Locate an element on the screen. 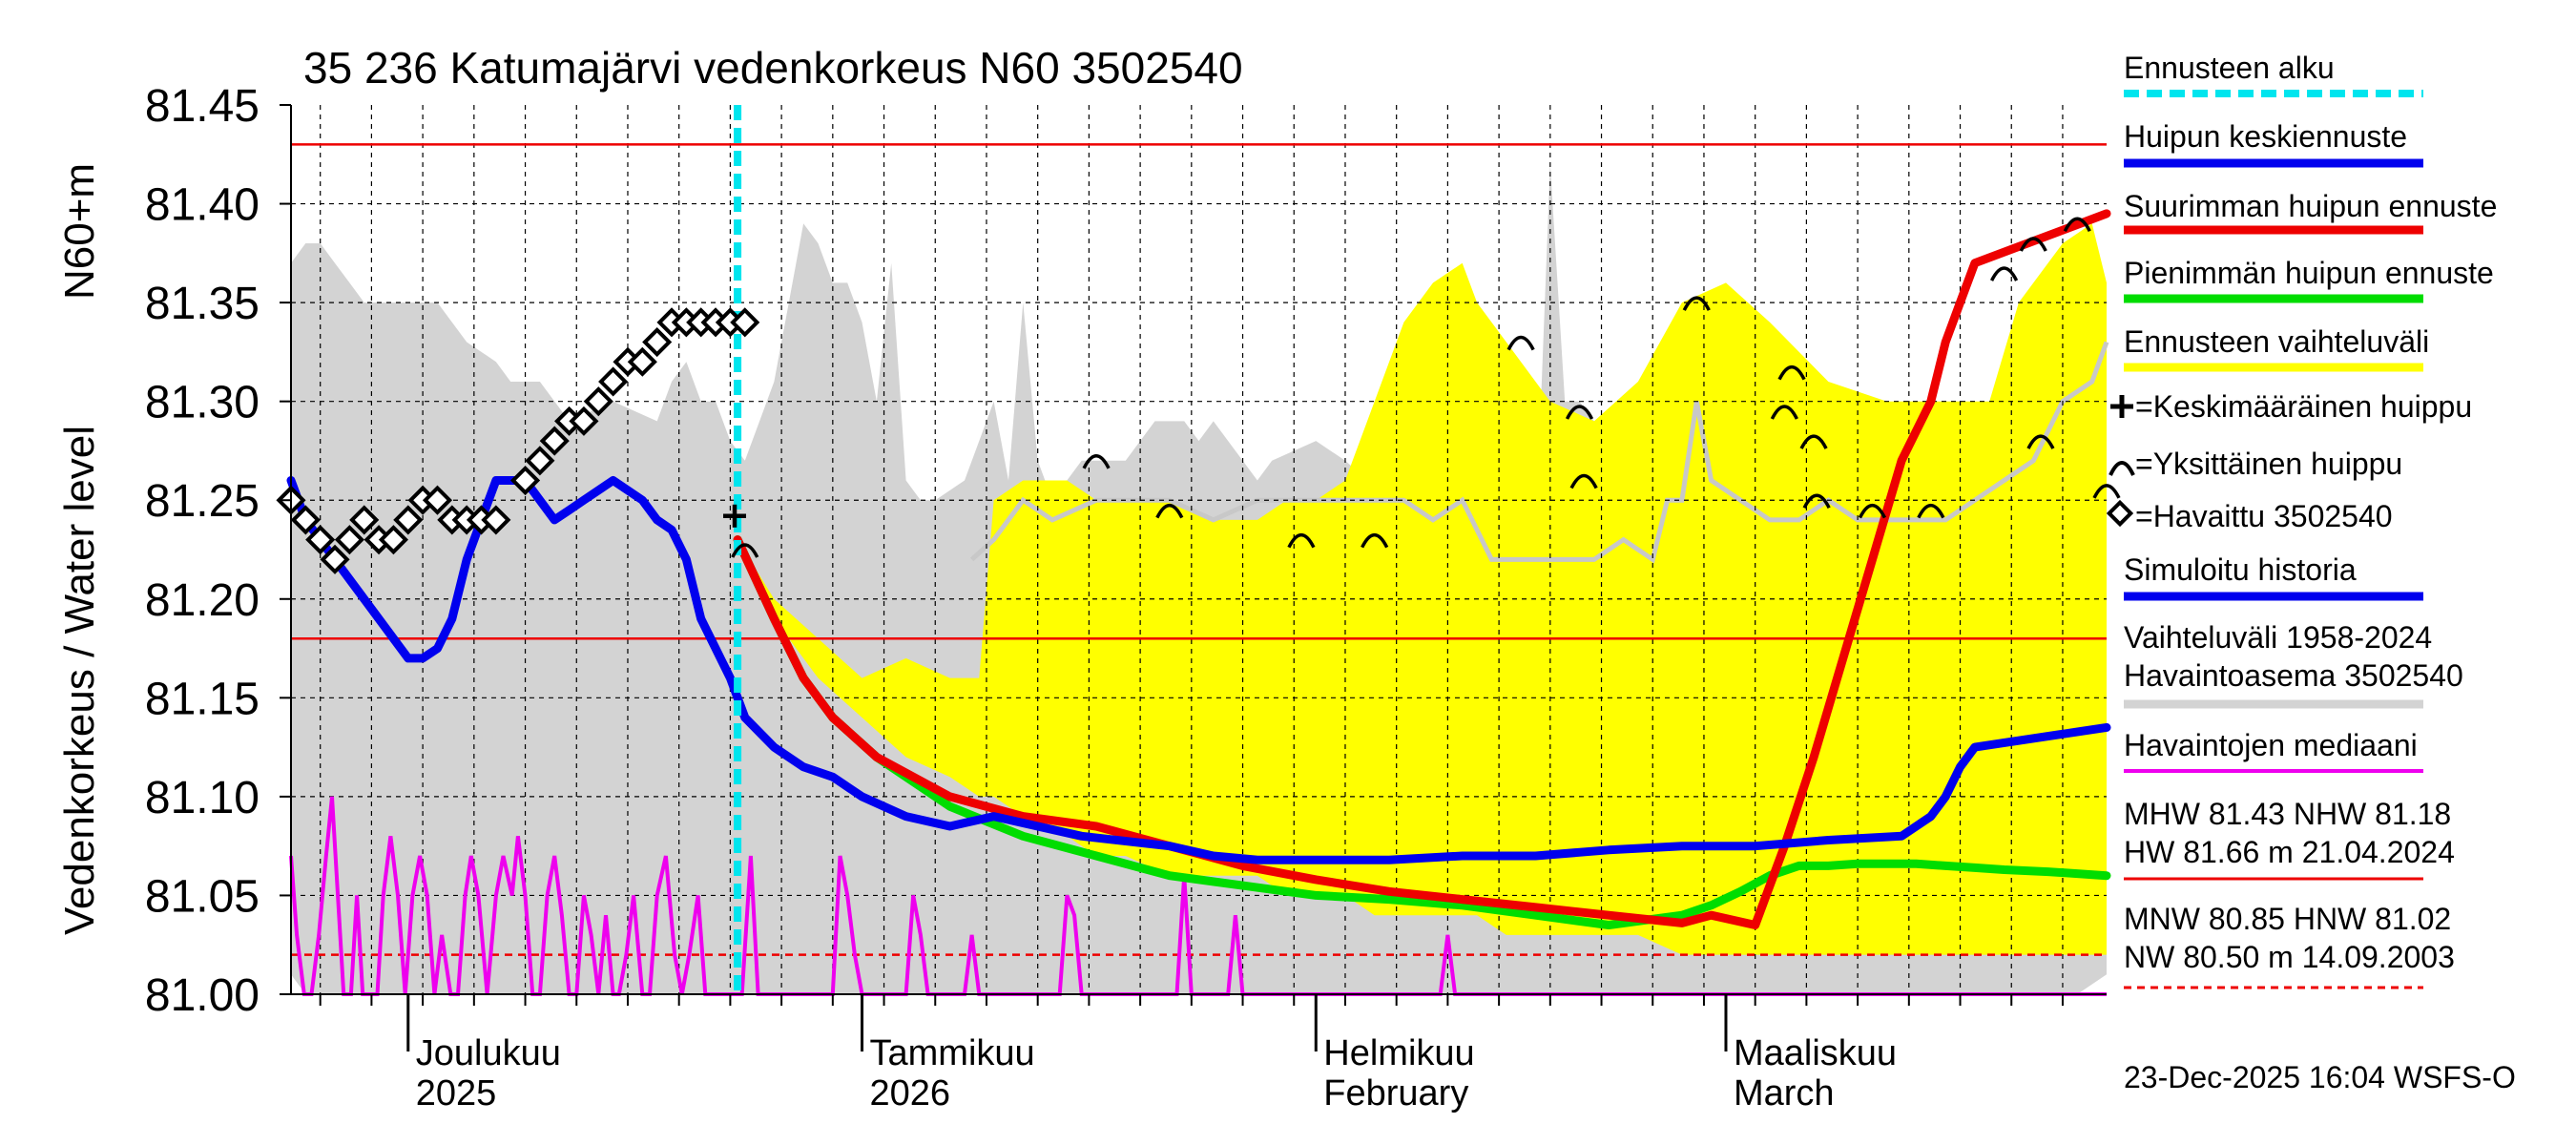 The image size is (2576, 1145). y-tick-label: 81.15 is located at coordinates (202, 699).